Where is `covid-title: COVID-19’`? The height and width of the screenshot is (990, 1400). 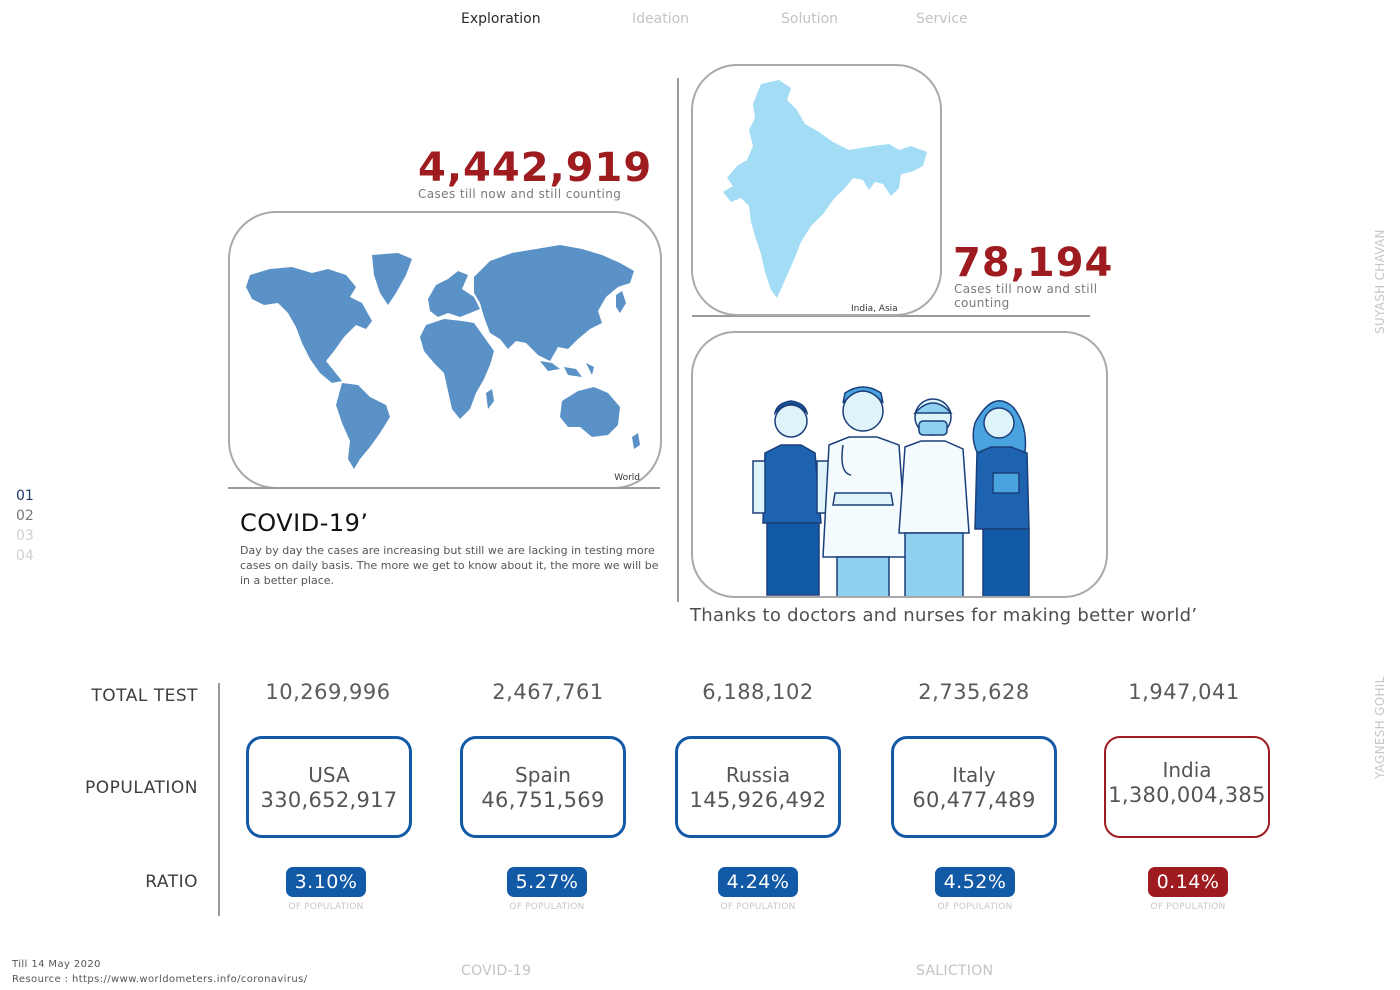
covid-title: COVID-19’ is located at coordinates (304, 523).